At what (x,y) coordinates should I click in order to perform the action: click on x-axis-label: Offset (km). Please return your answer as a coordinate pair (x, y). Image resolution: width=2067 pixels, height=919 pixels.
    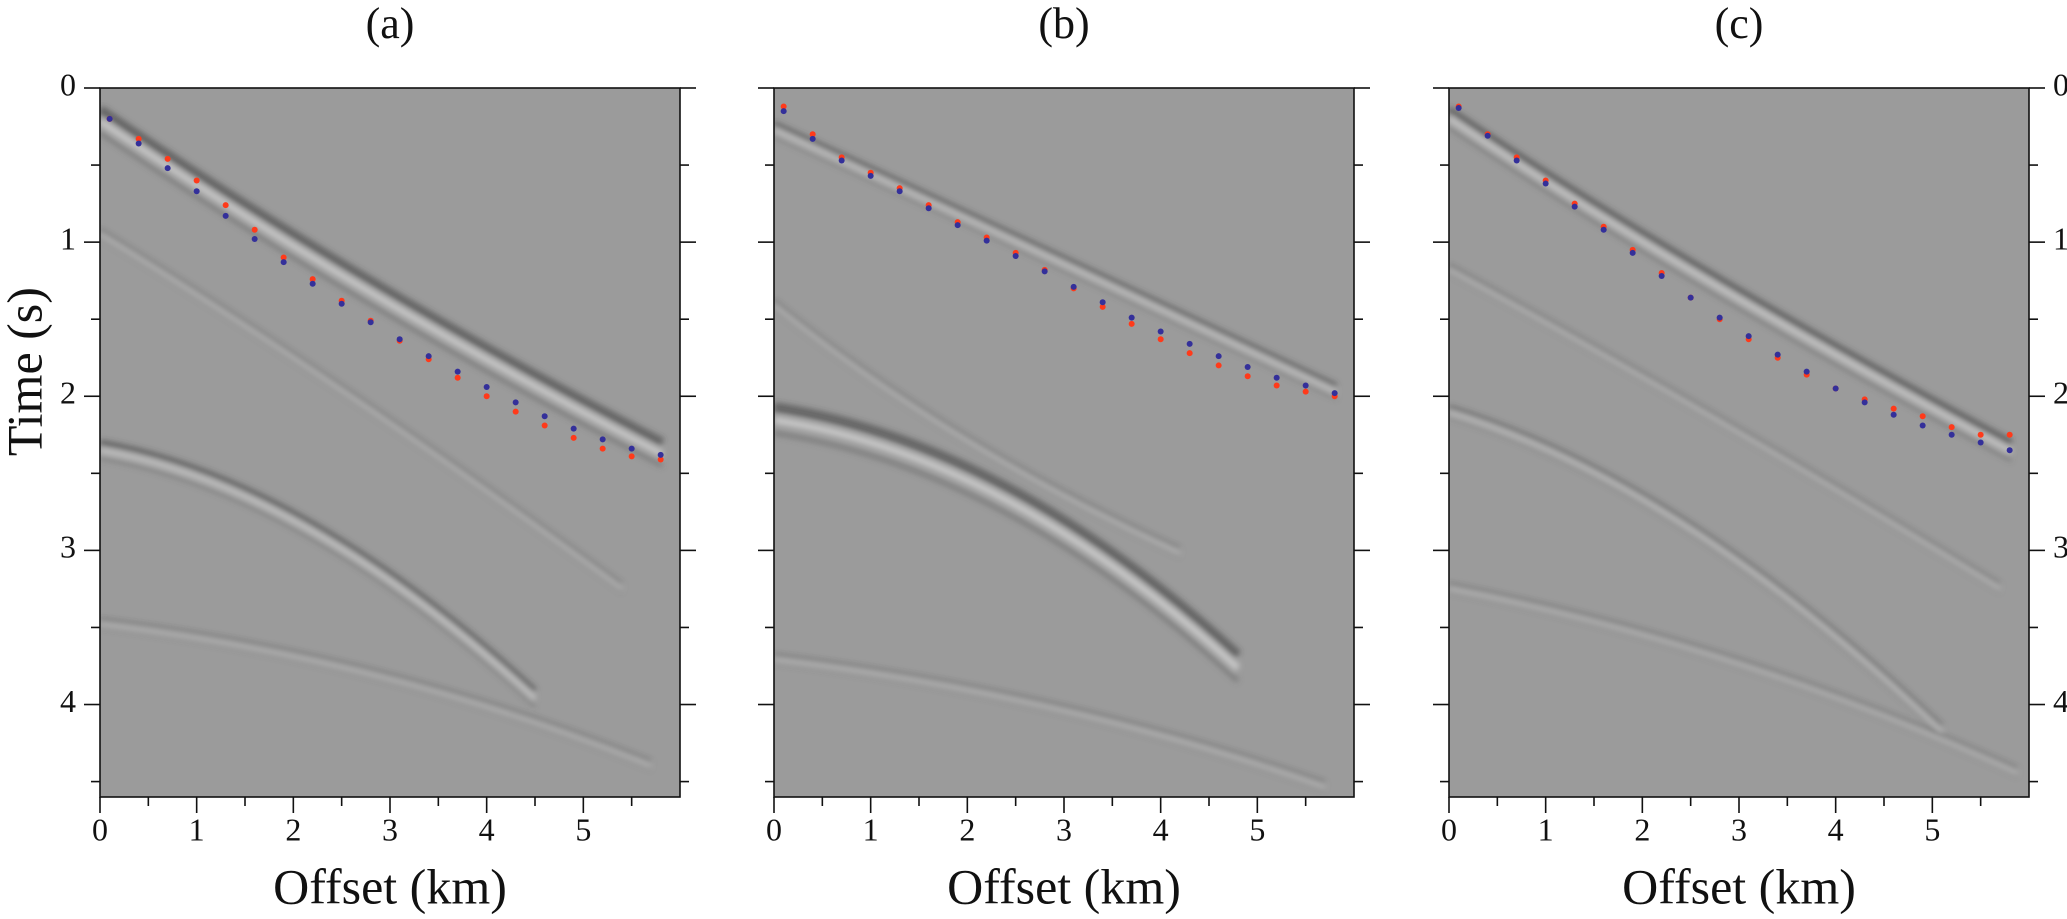
    Looking at the image, I should click on (390, 886).